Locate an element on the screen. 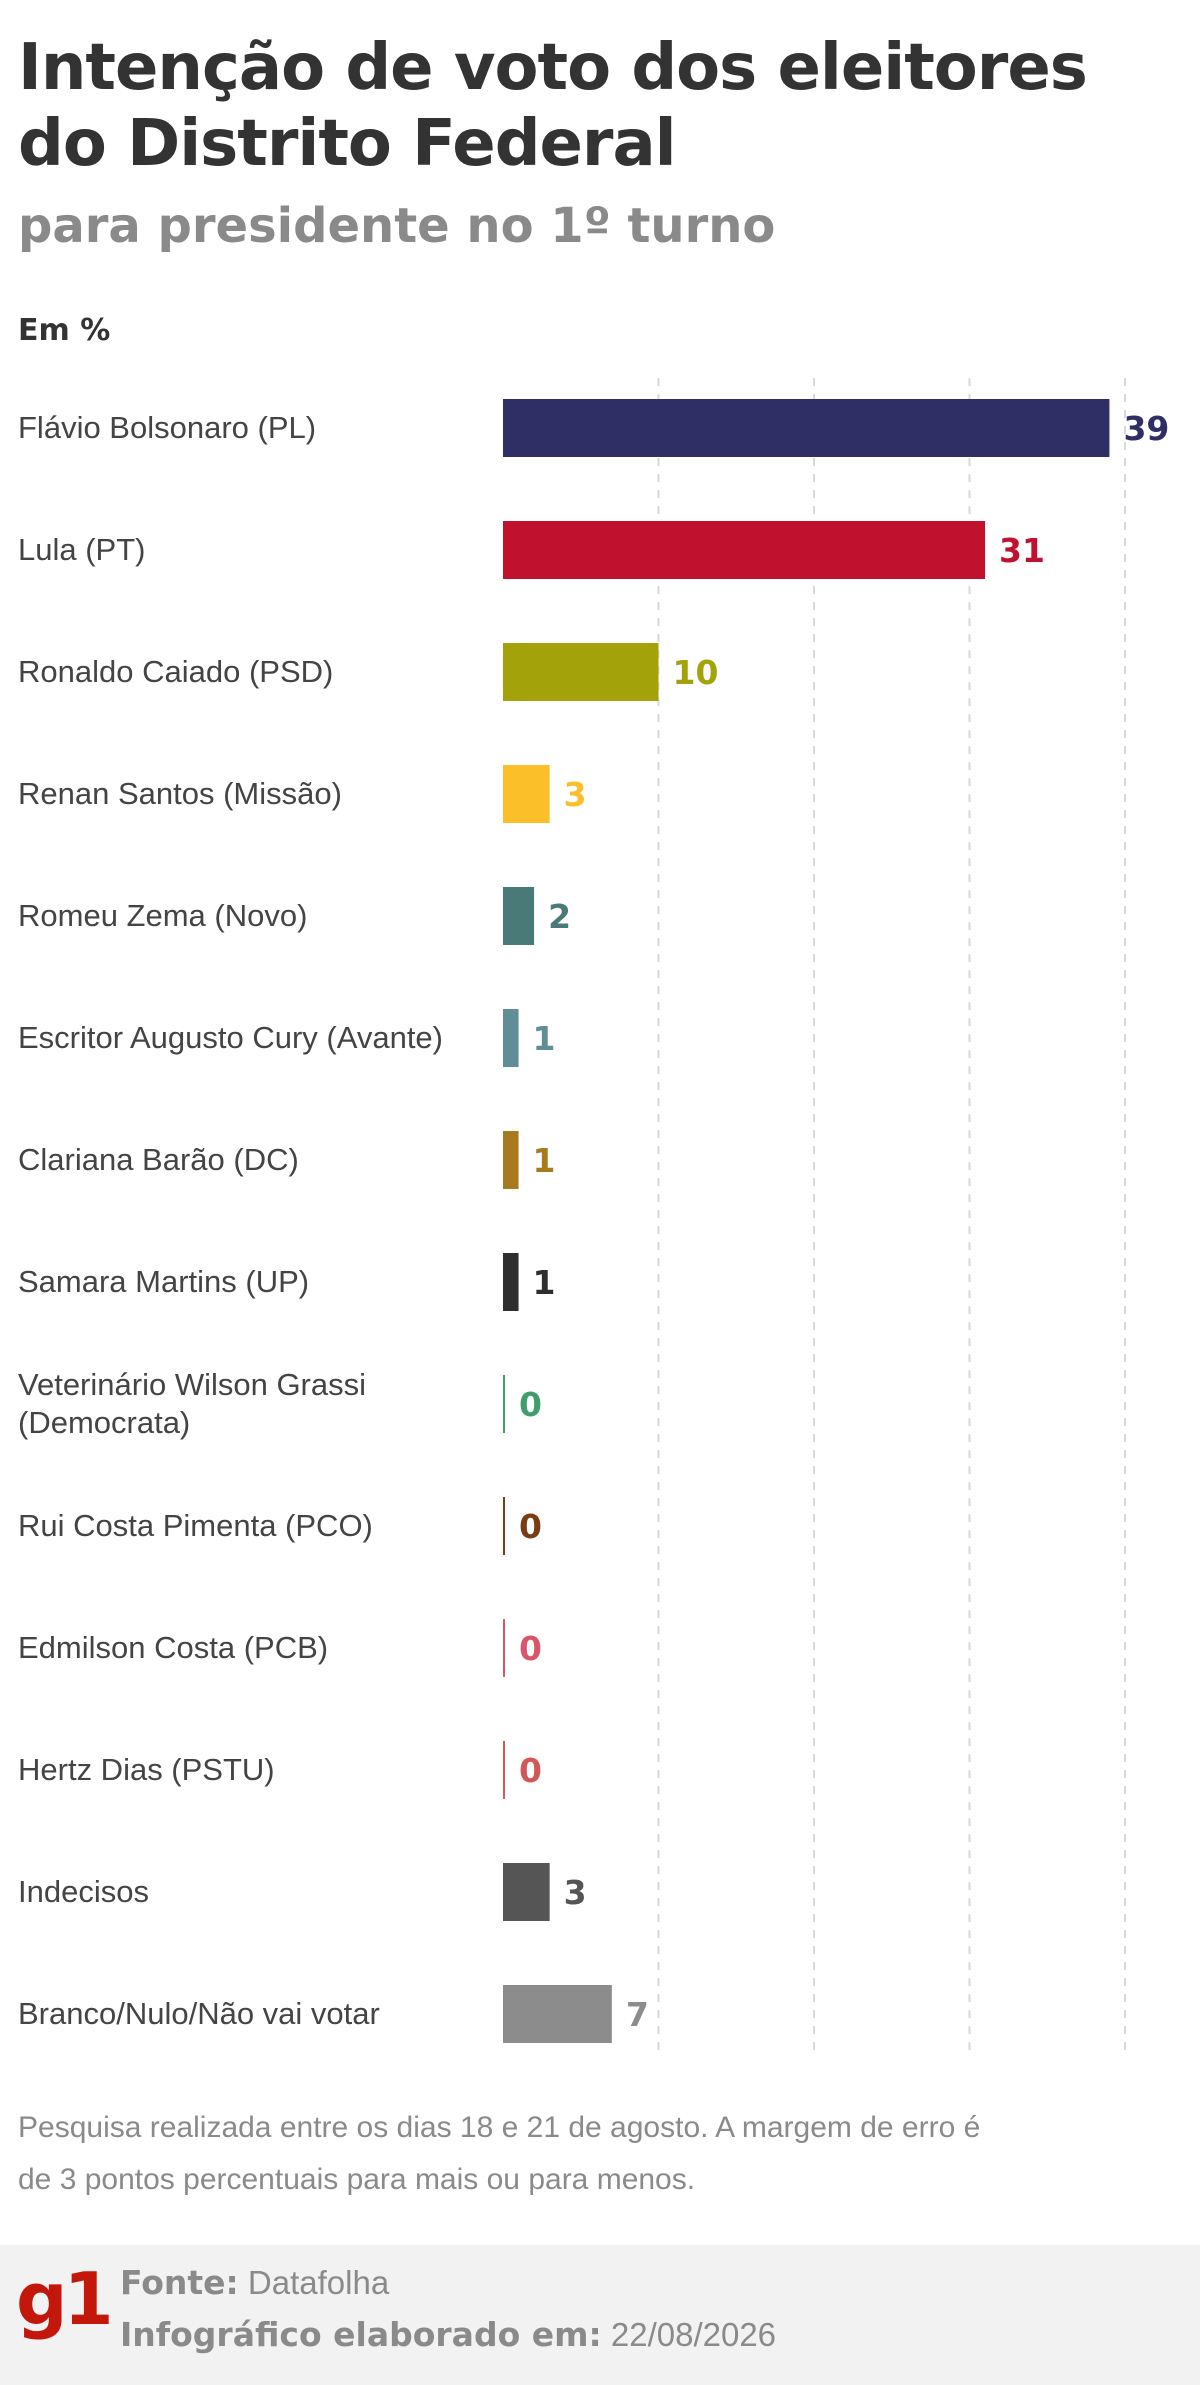 Image resolution: width=1200 pixels, height=2385 pixels. source-line: Fonte: Datafolha is located at coordinates (254, 2282).